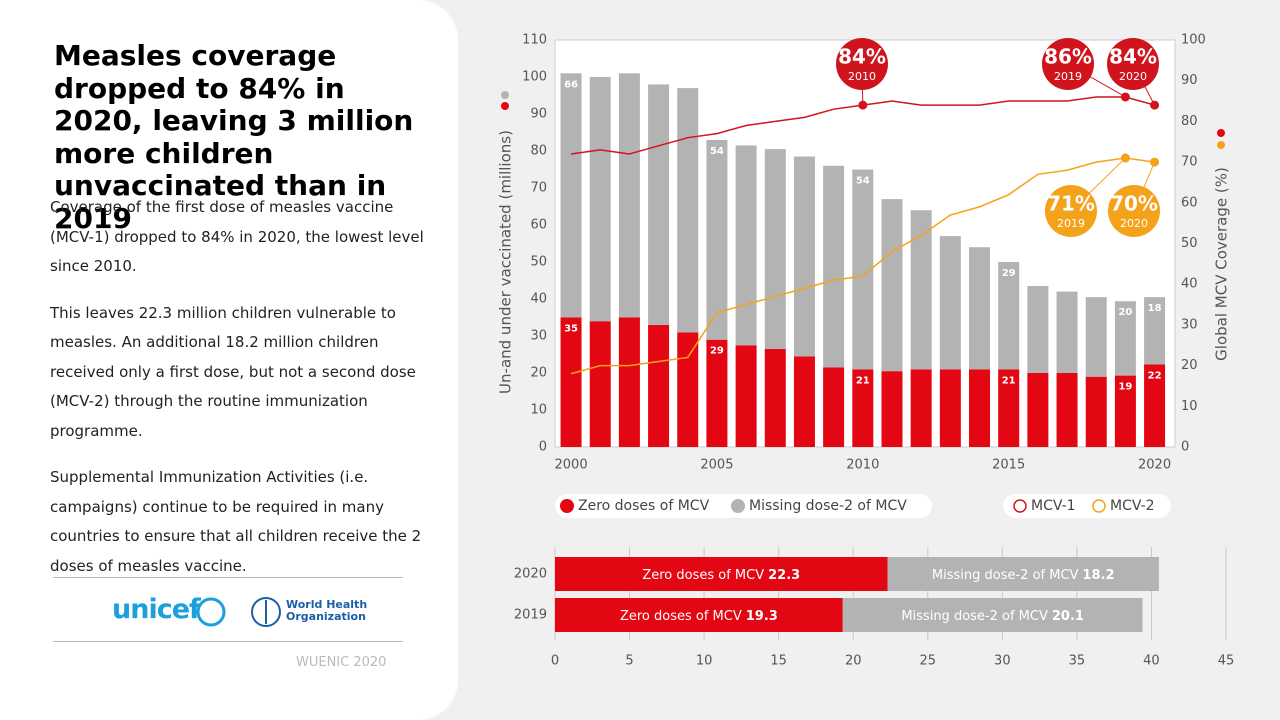 Image resolution: width=1280 pixels, height=720 pixels. I want to click on y-tick-label: 2020, so click(530, 574).